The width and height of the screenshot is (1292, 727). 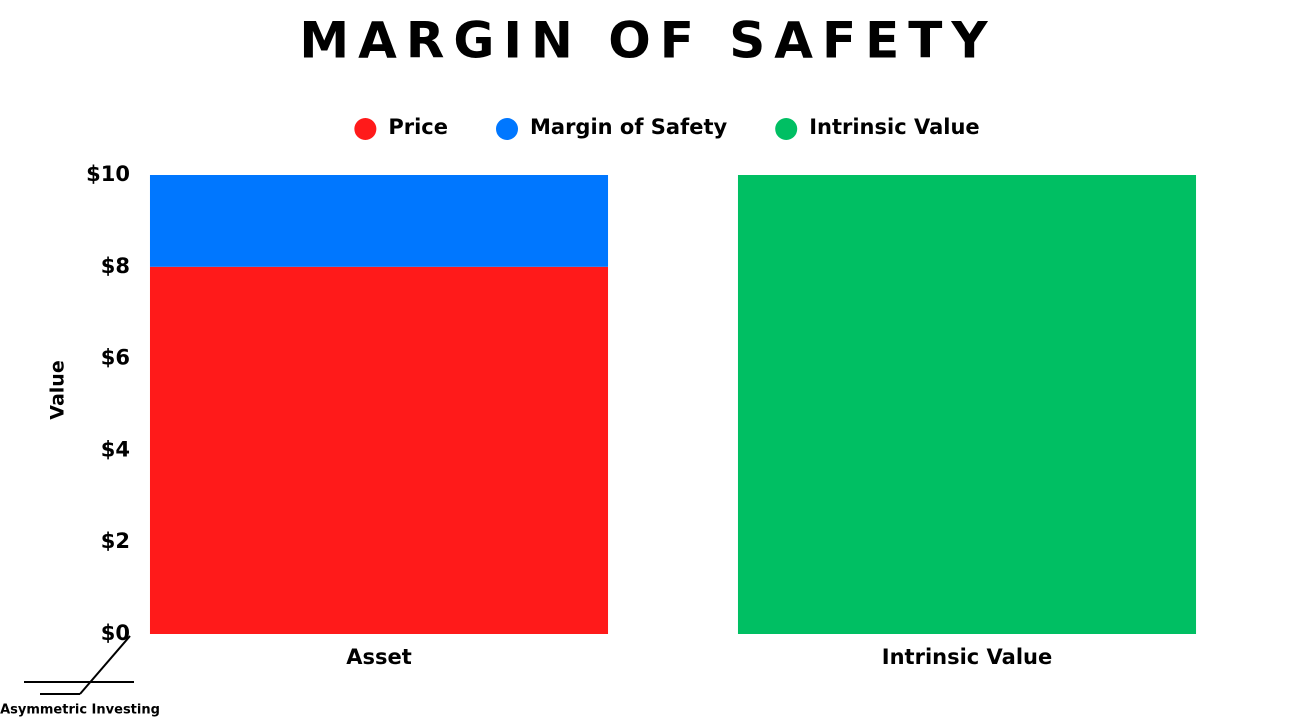 What do you see at coordinates (115, 266) in the screenshot?
I see `y-tick-label: $8` at bounding box center [115, 266].